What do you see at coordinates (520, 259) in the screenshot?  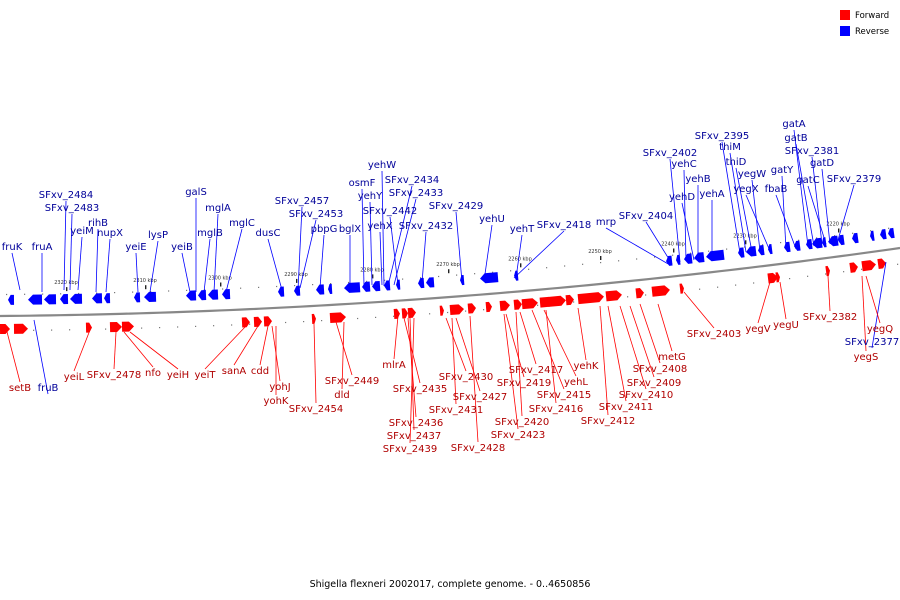 I see `axis-tick-label: 2260 kbp` at bounding box center [520, 259].